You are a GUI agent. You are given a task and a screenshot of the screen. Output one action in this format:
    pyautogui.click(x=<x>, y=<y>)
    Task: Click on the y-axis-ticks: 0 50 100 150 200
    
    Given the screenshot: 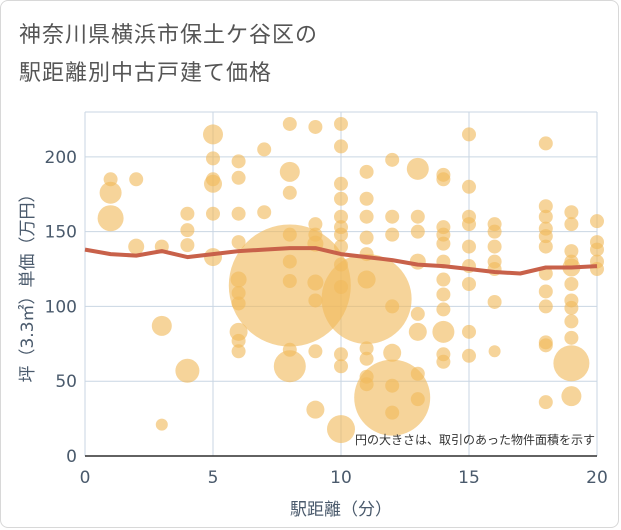 What is the action you would take?
    pyautogui.click(x=61, y=307)
    